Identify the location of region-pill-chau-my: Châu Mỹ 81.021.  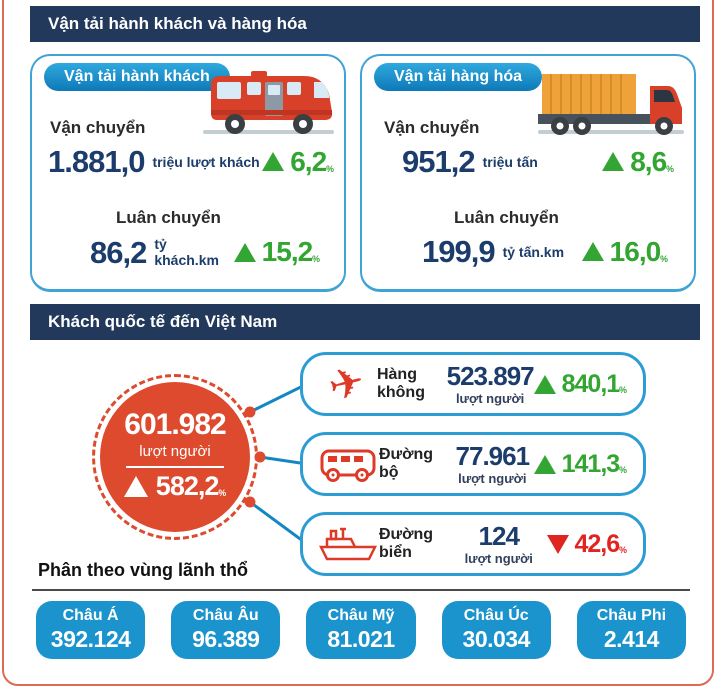
(361, 630).